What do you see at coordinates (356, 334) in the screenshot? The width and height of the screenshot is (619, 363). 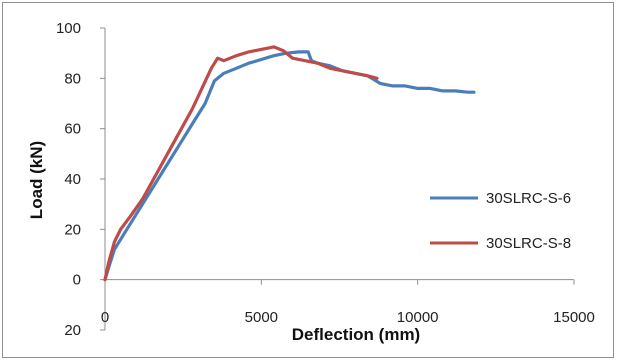 I see `x-axis-title: Deflection (mm)` at bounding box center [356, 334].